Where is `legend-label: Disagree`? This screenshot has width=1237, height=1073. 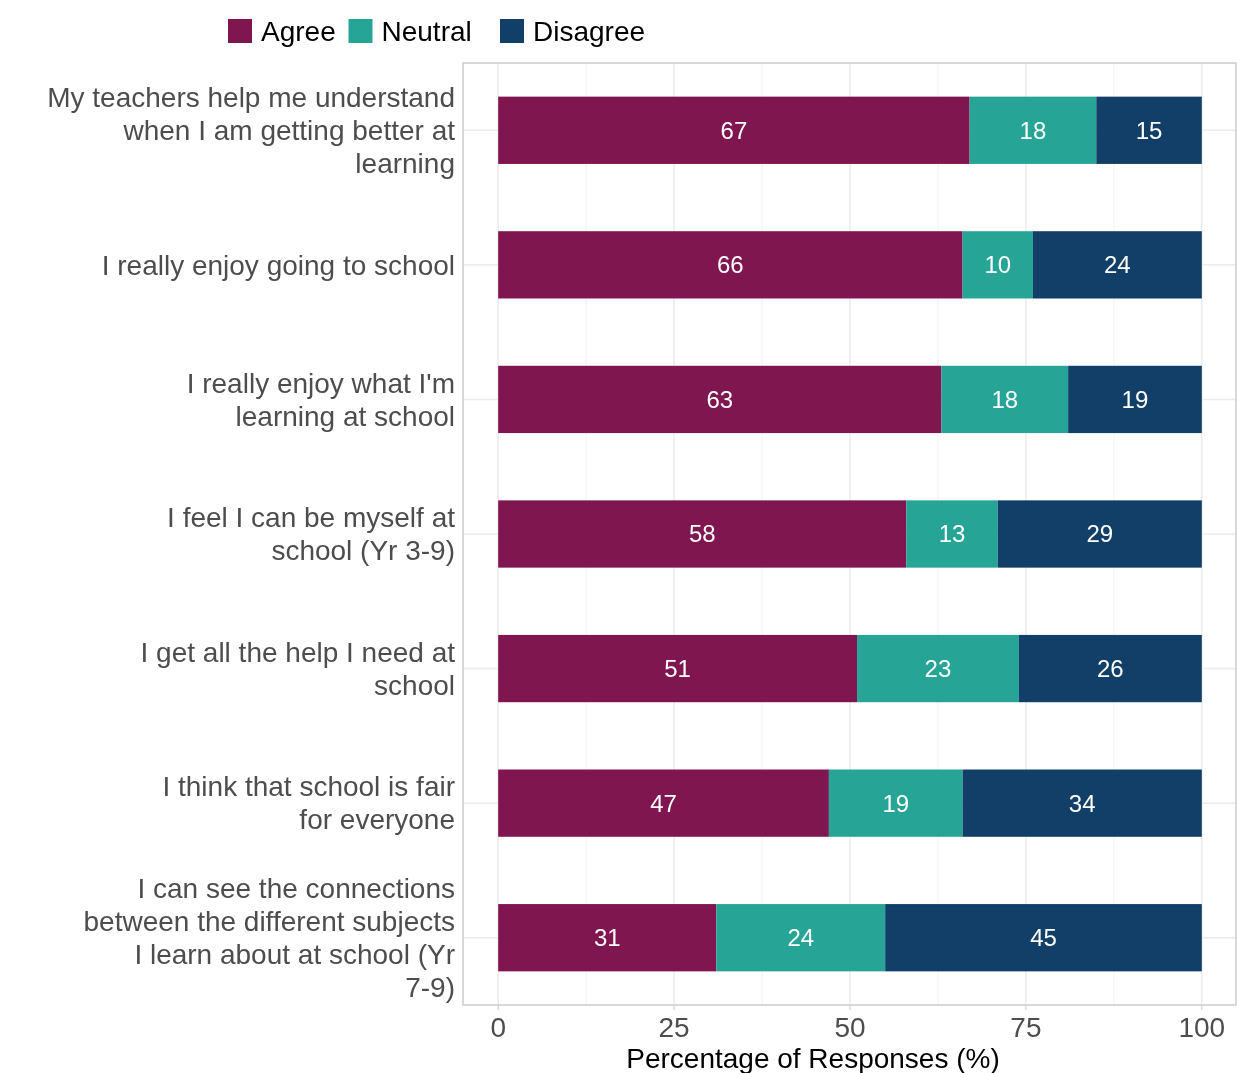
legend-label: Disagree is located at coordinates (589, 31).